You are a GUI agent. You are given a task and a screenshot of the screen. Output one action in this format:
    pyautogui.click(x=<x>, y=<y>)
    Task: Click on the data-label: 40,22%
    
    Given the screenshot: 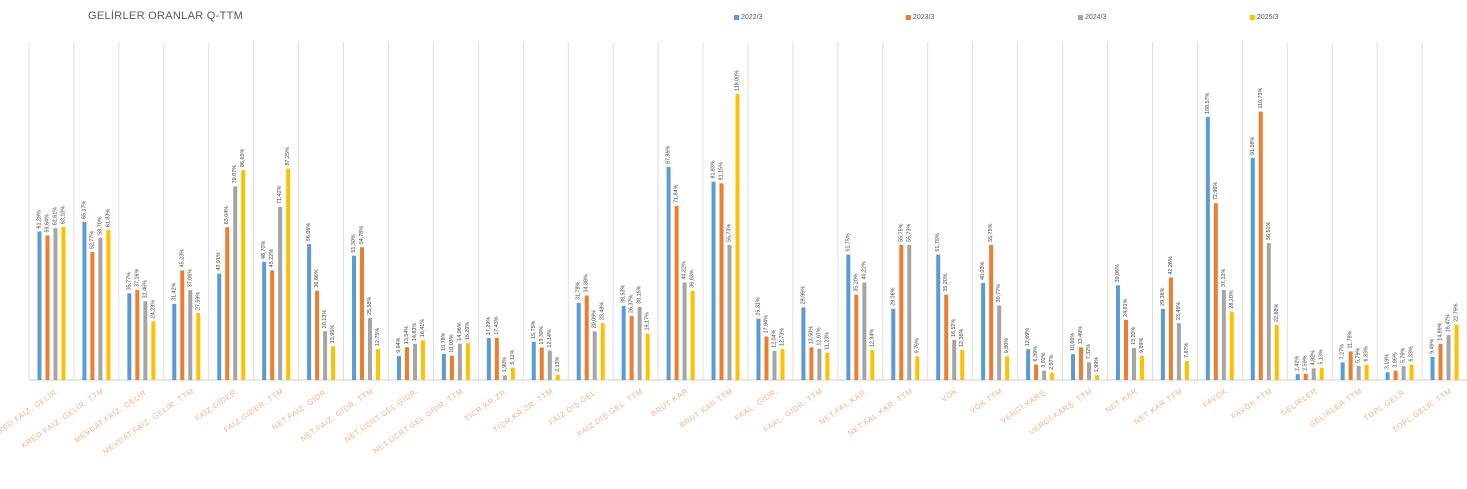 What is the action you would take?
    pyautogui.click(x=685, y=270)
    